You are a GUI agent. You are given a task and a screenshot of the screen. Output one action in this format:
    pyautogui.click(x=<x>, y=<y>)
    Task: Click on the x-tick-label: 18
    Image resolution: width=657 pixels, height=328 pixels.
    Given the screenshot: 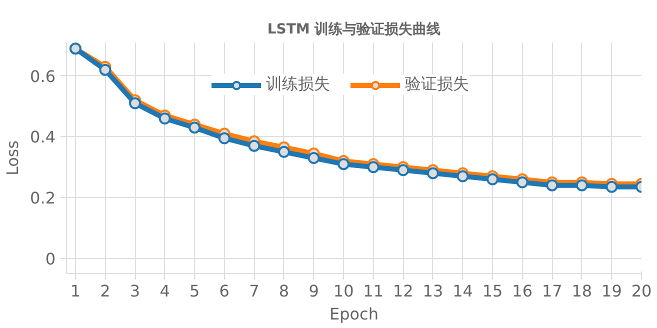 What is the action you would take?
    pyautogui.click(x=582, y=291)
    